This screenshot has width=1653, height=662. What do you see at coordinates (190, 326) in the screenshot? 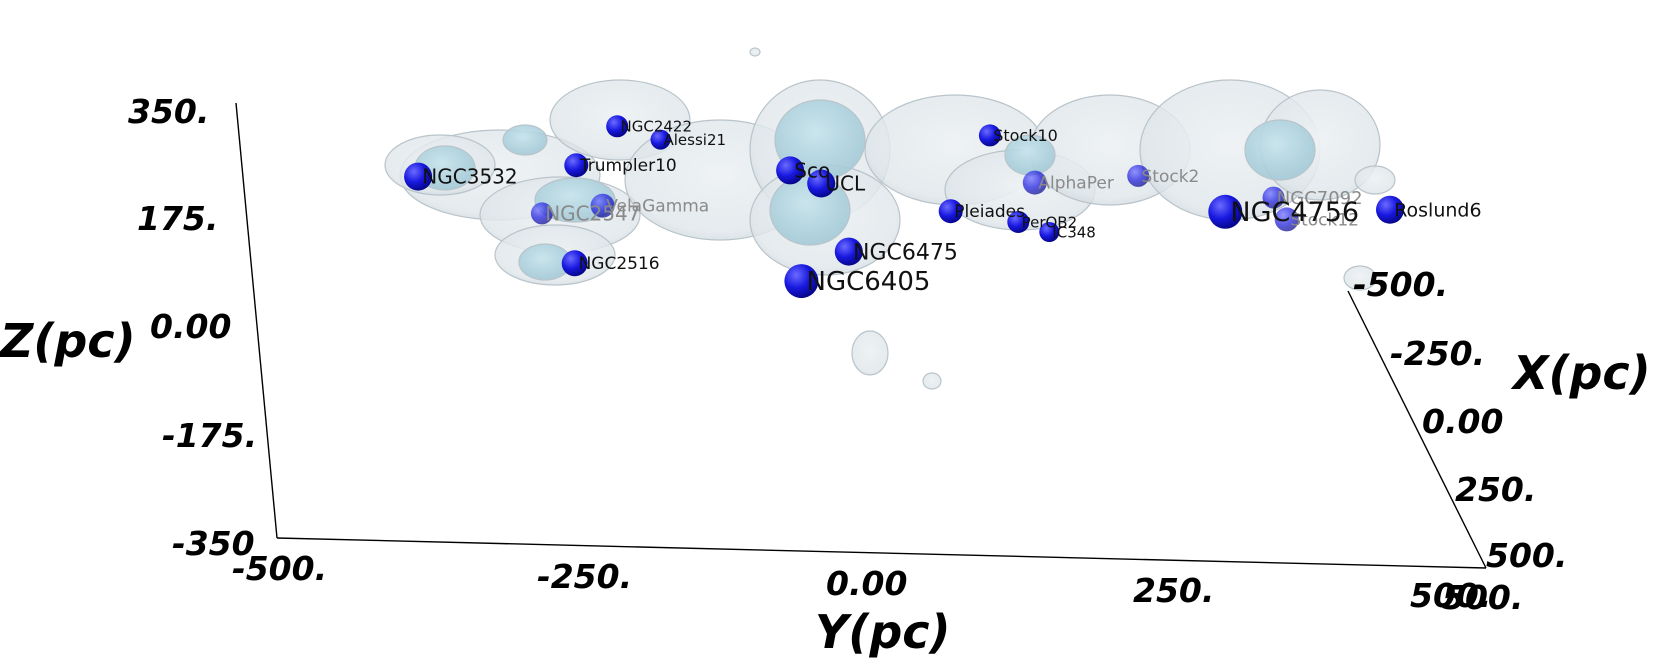
I see `z-tick-label: 0.00` at bounding box center [190, 326].